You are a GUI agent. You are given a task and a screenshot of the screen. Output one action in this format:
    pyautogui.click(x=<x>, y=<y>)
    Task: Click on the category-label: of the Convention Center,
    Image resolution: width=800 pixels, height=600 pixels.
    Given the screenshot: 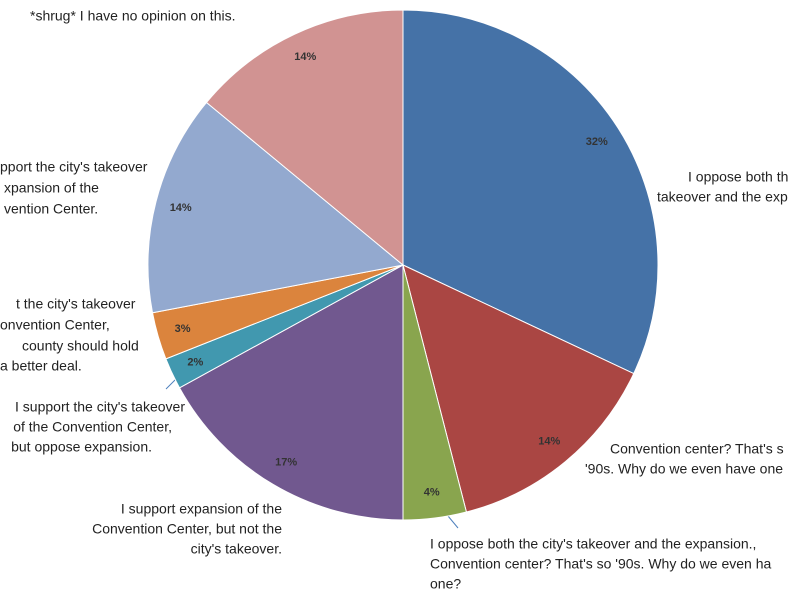 What is the action you would take?
    pyautogui.click(x=92, y=427)
    